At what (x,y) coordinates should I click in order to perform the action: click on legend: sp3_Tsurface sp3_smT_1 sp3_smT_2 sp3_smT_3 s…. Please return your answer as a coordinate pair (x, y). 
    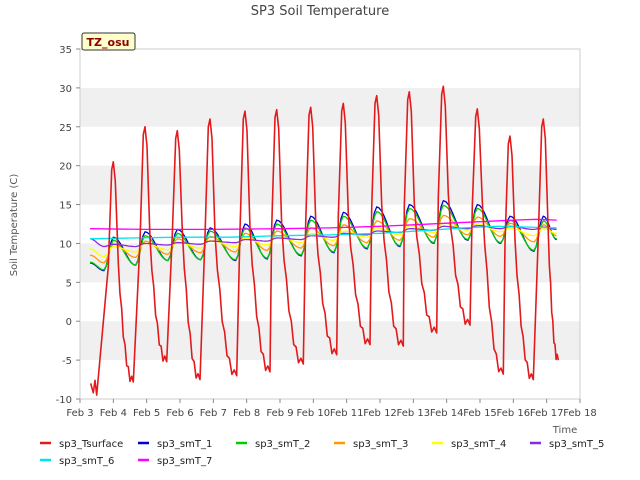
    Looking at the image, I should click on (322, 453).